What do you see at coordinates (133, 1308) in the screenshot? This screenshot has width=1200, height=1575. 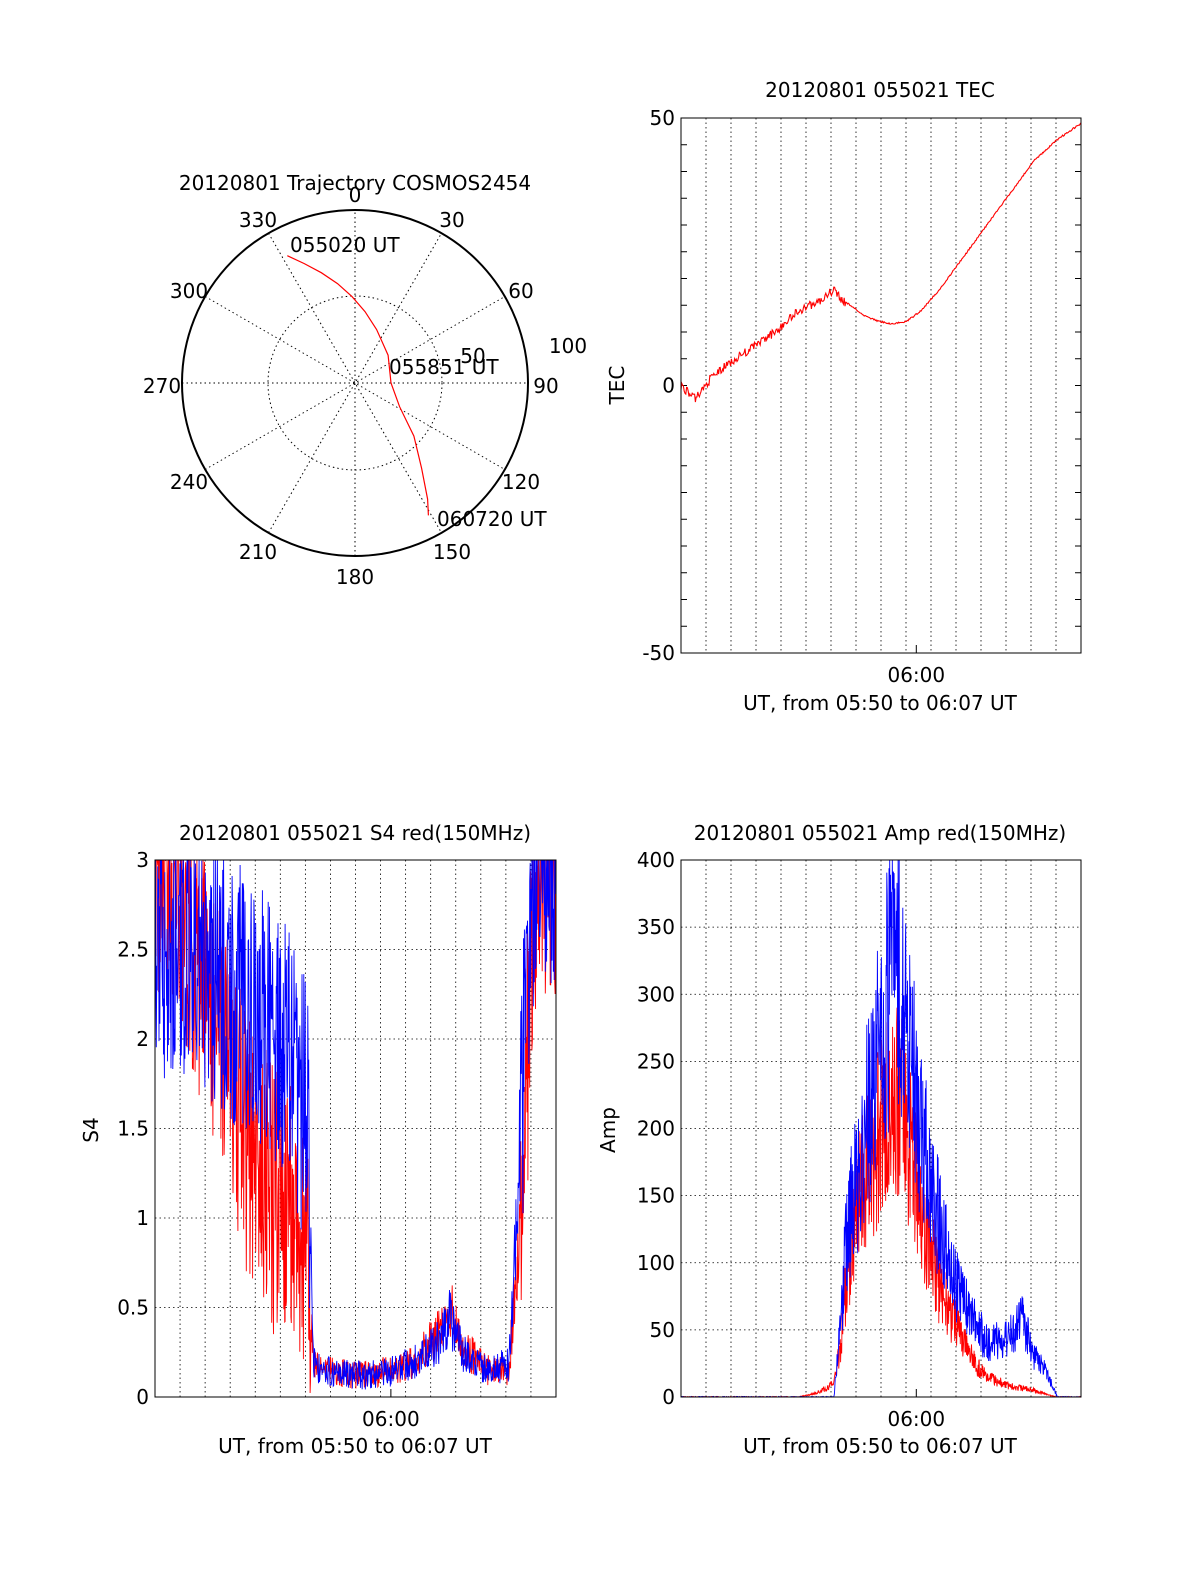 I see `y-tick-label: 0.5` at bounding box center [133, 1308].